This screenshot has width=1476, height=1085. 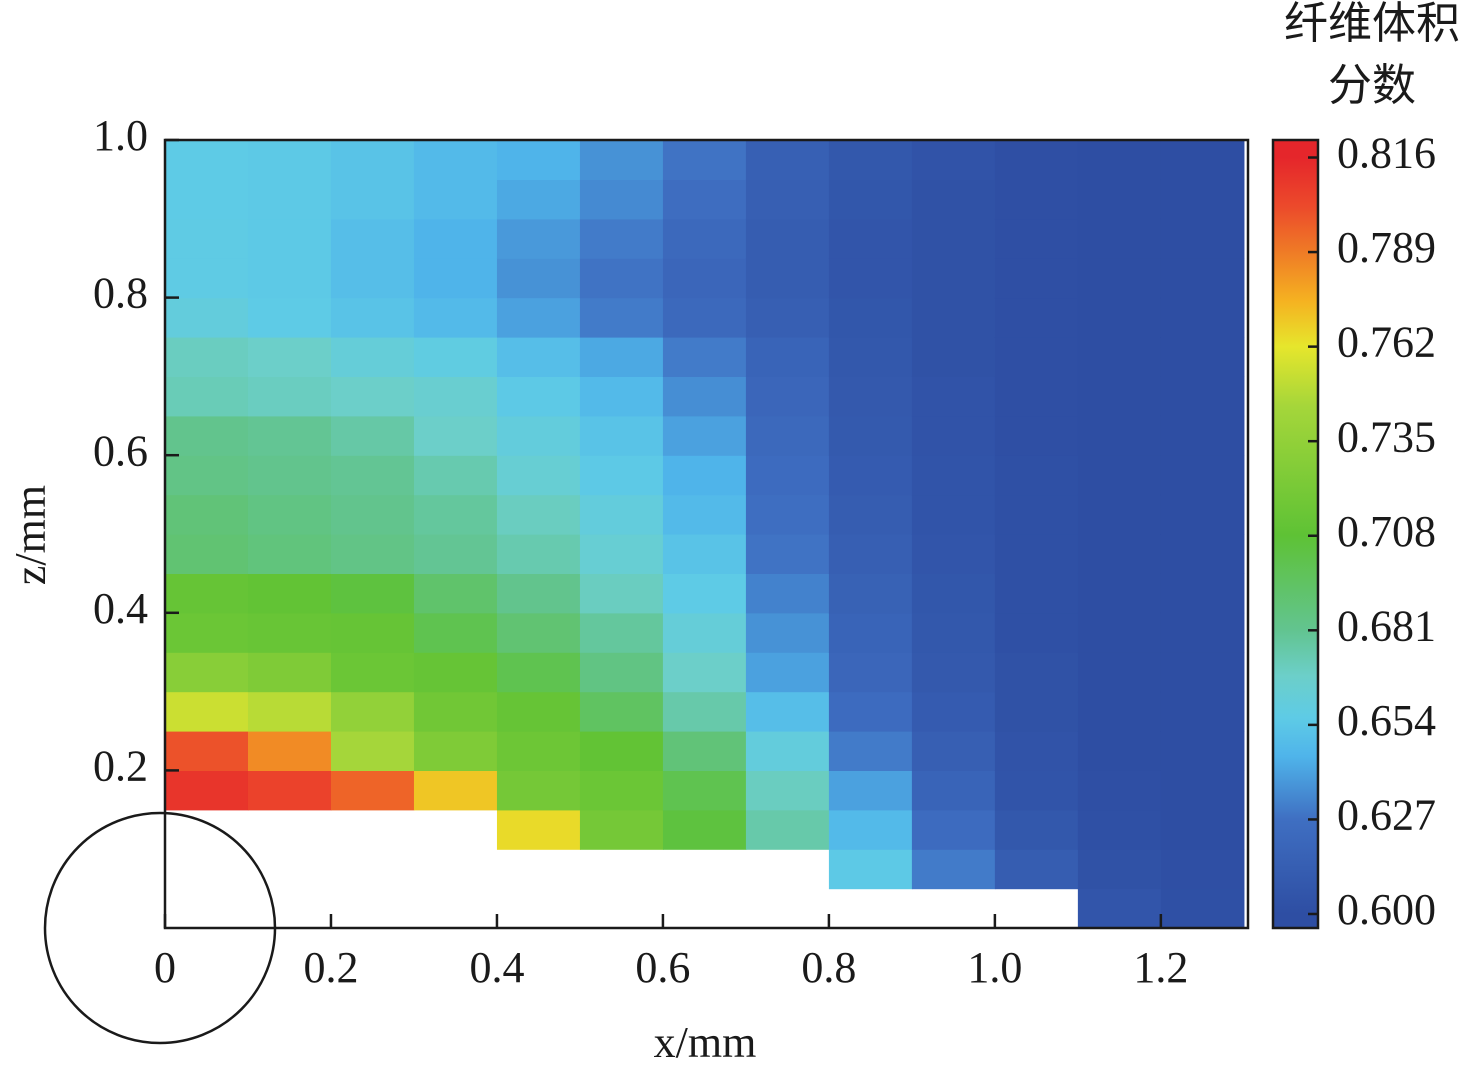 I want to click on colorbar-tick-label: 0.681, so click(x=1386, y=625).